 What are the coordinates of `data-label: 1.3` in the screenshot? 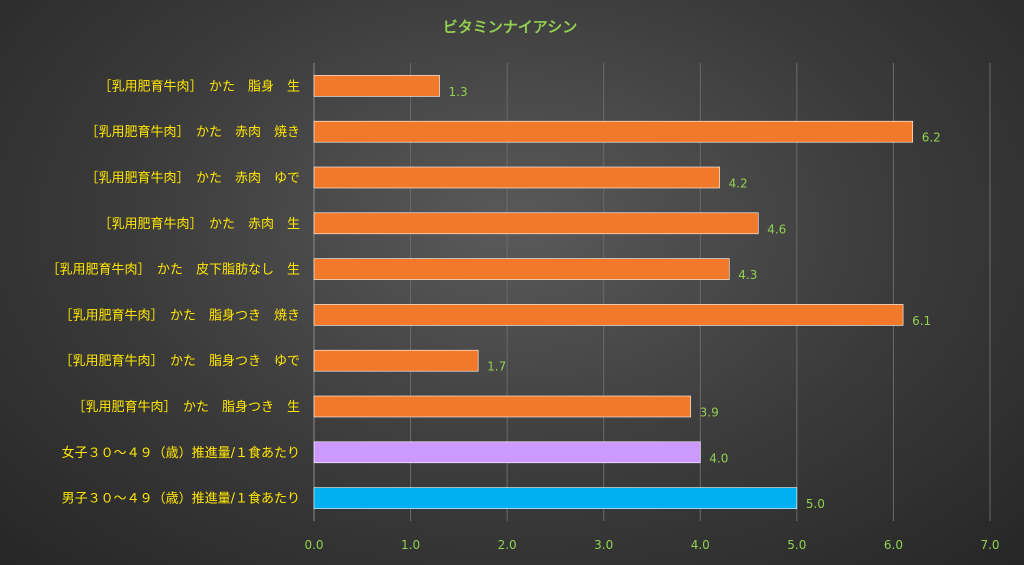 It's located at (458, 92).